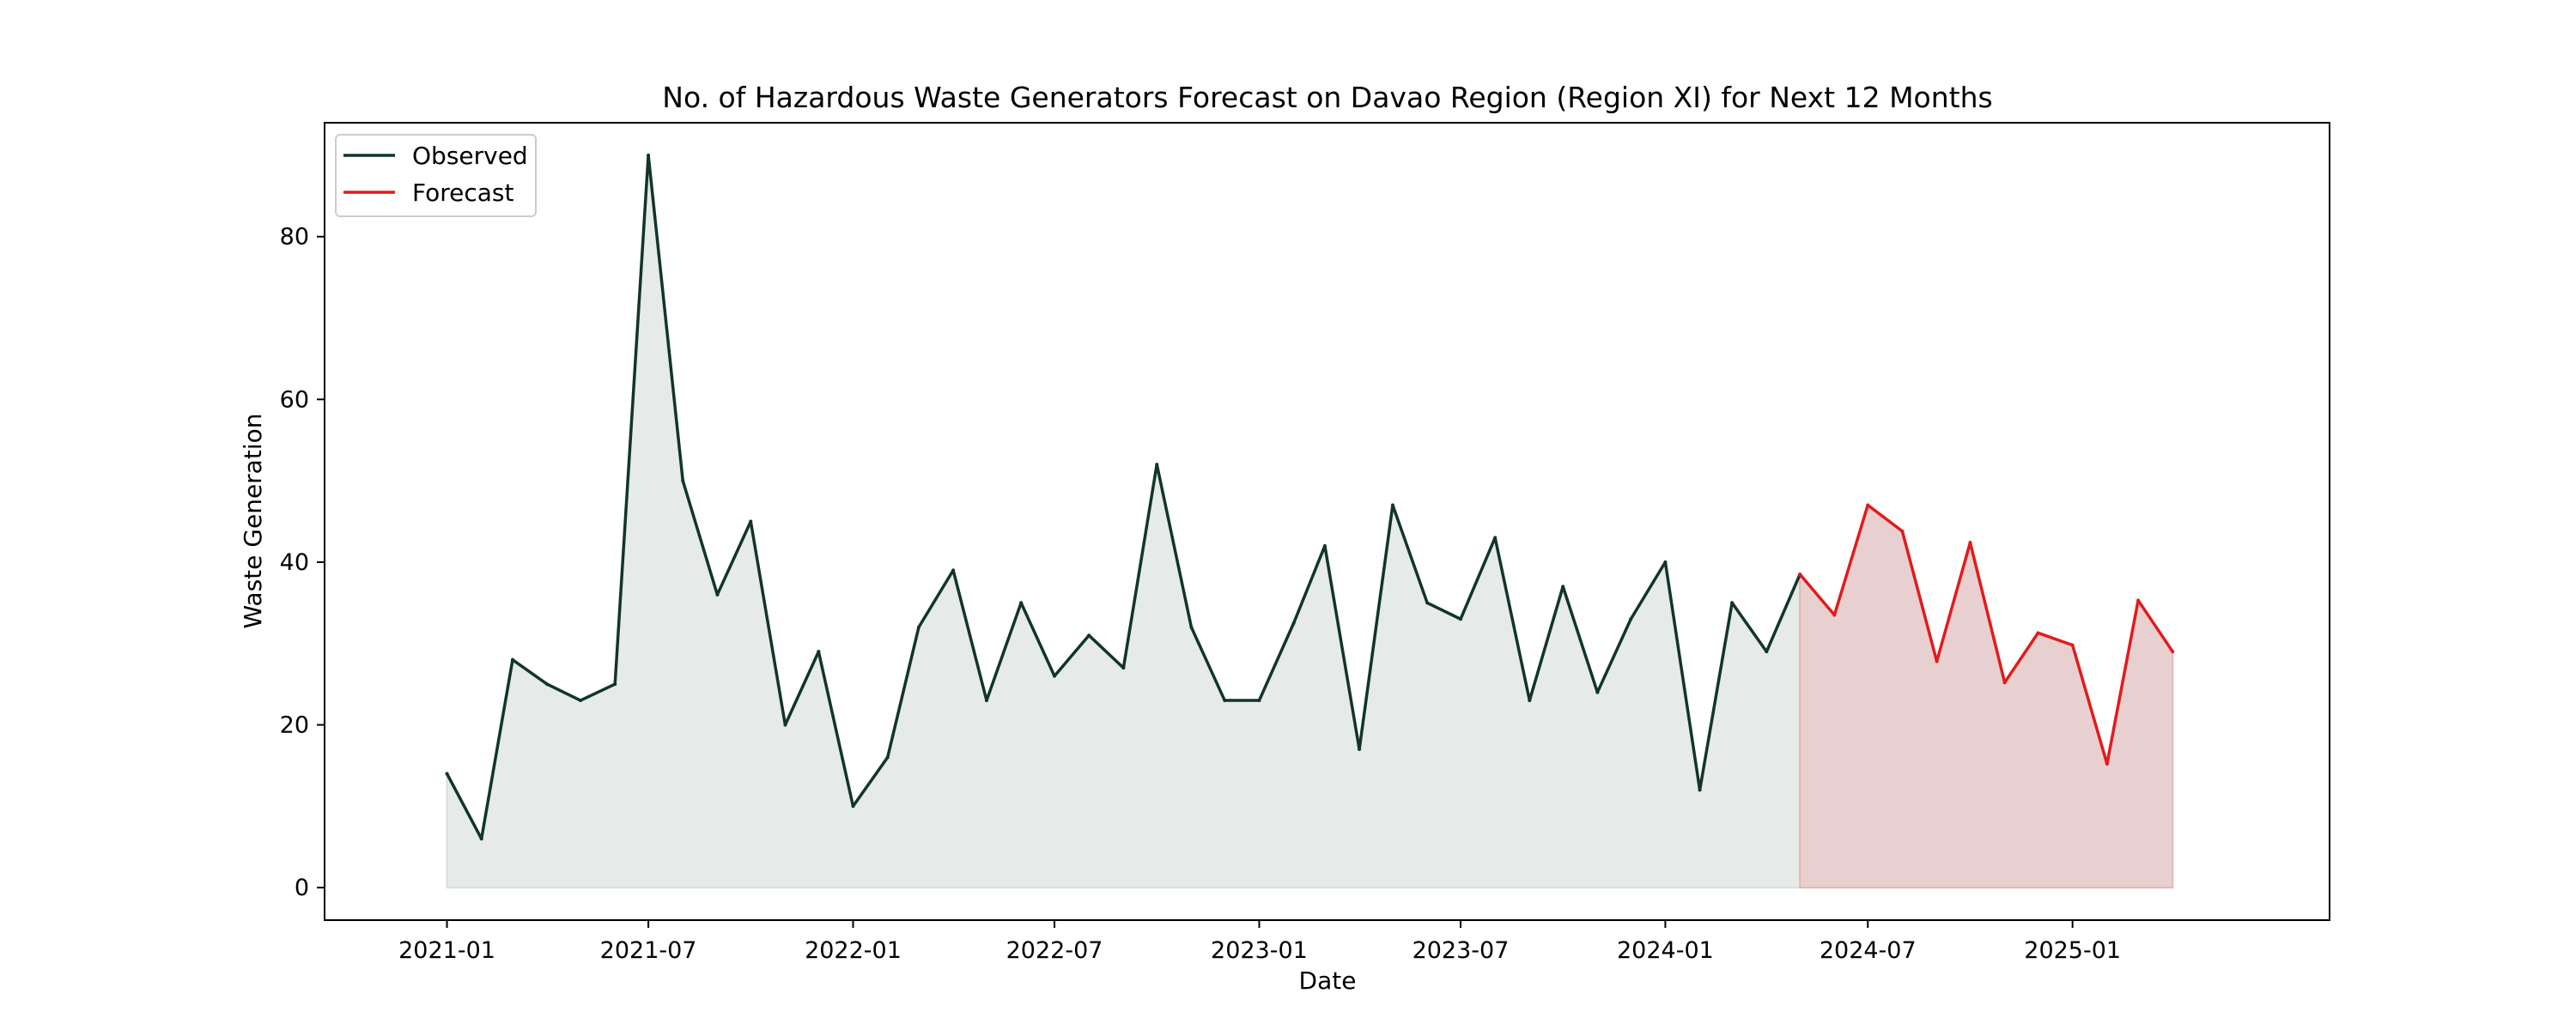 The image size is (2576, 1030). What do you see at coordinates (302, 888) in the screenshot?
I see `y-tick-label-0: 0` at bounding box center [302, 888].